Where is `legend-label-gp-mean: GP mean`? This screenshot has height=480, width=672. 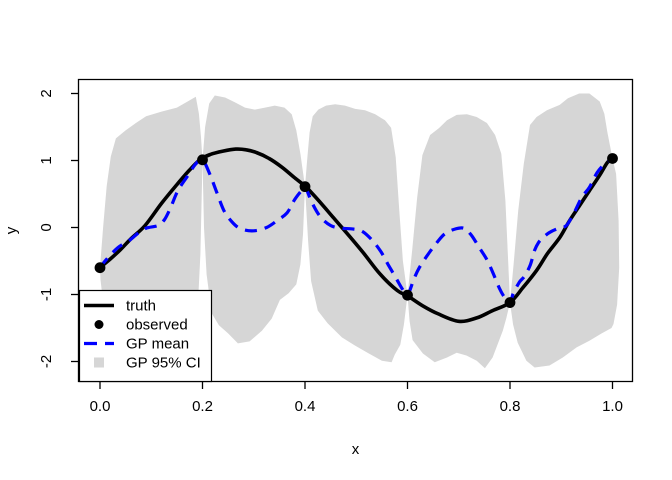
legend-label-gp-mean: GP mean is located at coordinates (157, 344).